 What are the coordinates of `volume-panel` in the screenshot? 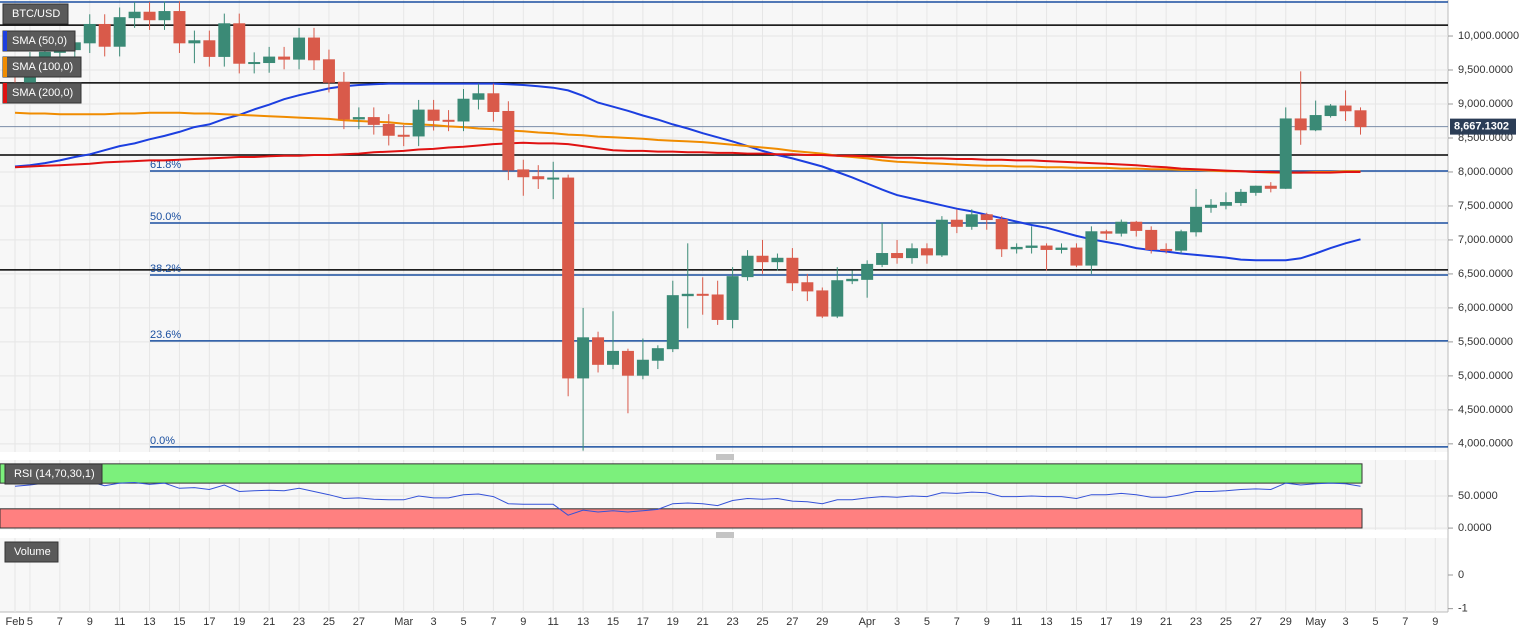 It's located at (724, 575).